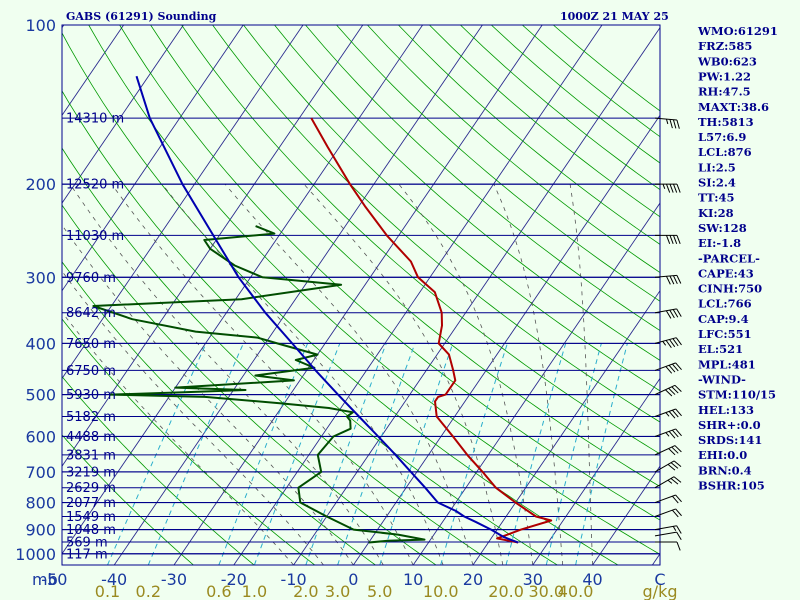 Image resolution: width=800 pixels, height=600 pixels. I want to click on height-level-label: 5182 m, so click(91, 417).